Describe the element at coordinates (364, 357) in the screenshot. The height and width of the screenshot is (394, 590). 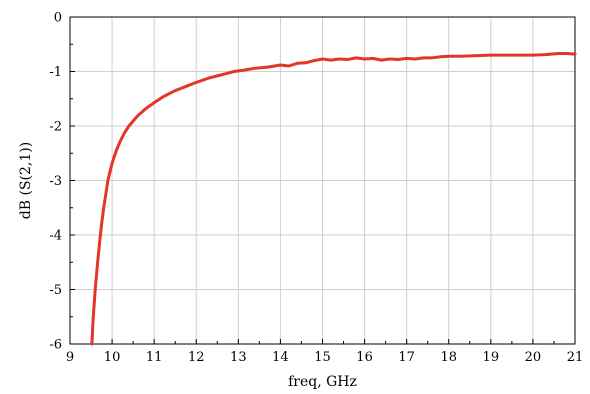
I see `x-tick-label: 16` at that location.